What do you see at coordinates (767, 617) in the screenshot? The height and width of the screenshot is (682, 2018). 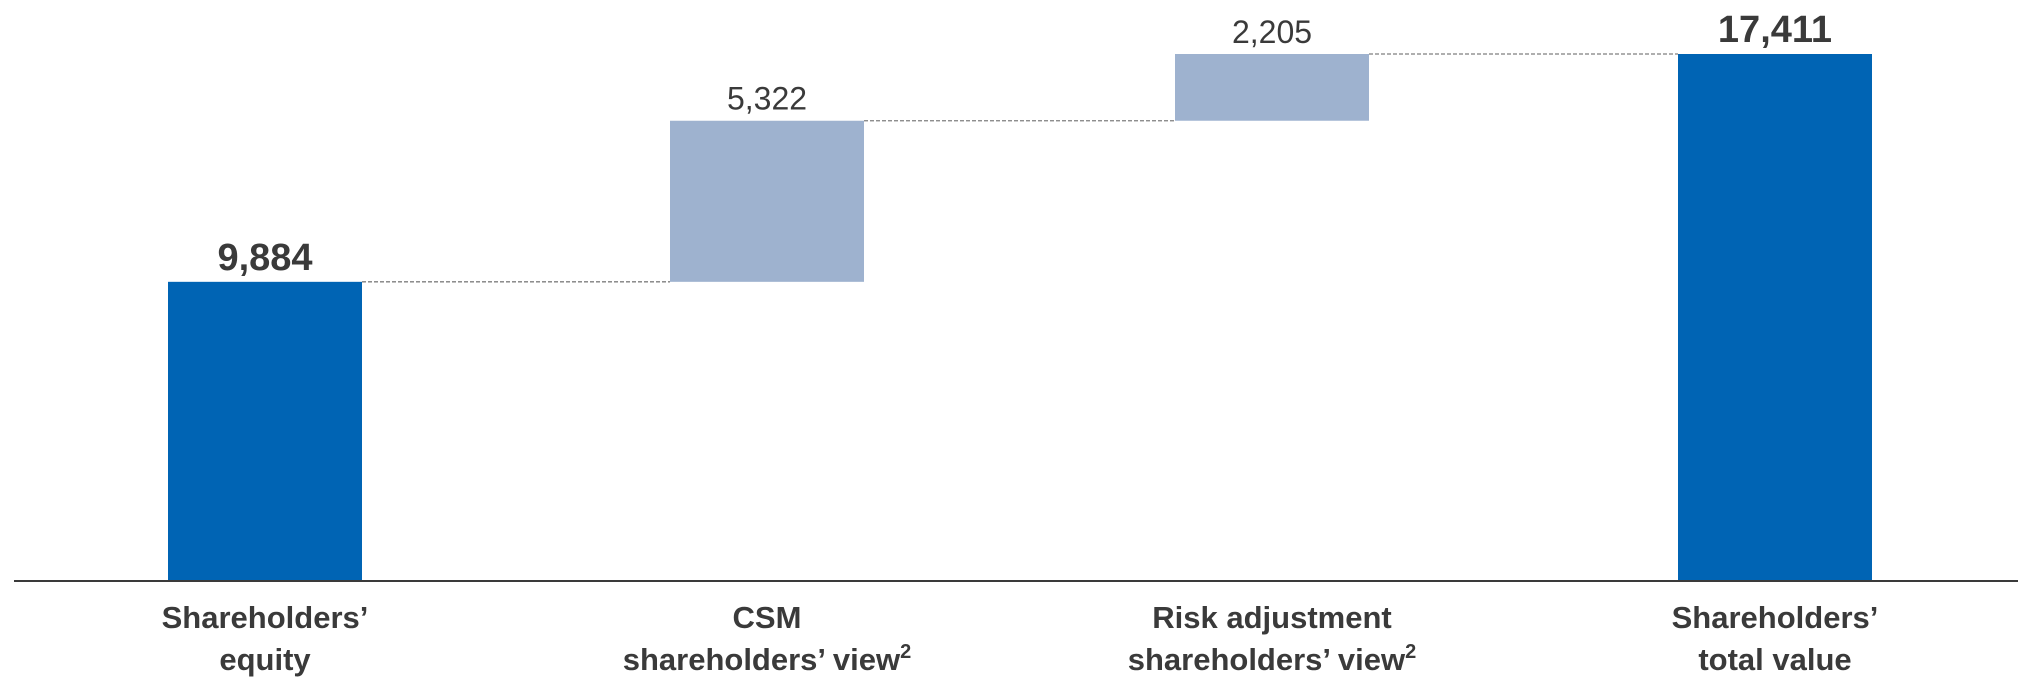 I see `category-label-2-line-1: CSM` at bounding box center [767, 617].